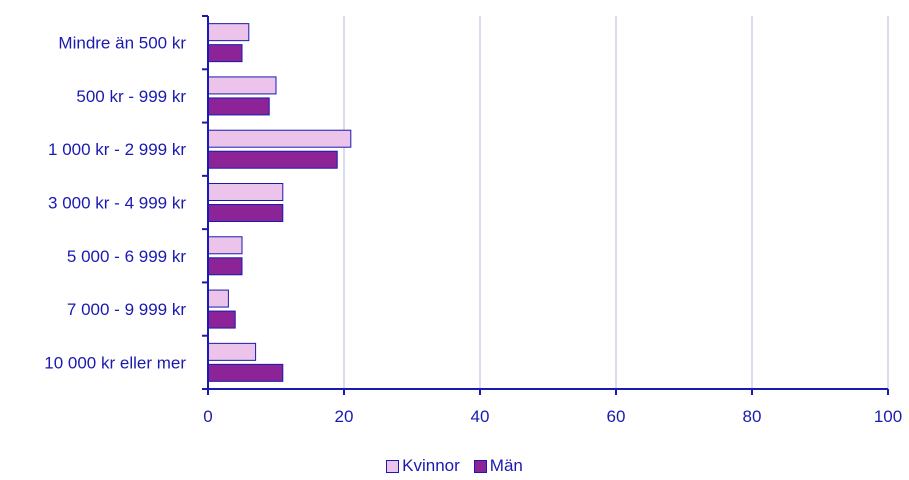 This screenshot has height=480, width=909. I want to click on x-tick-label-4: 80, so click(752, 416).